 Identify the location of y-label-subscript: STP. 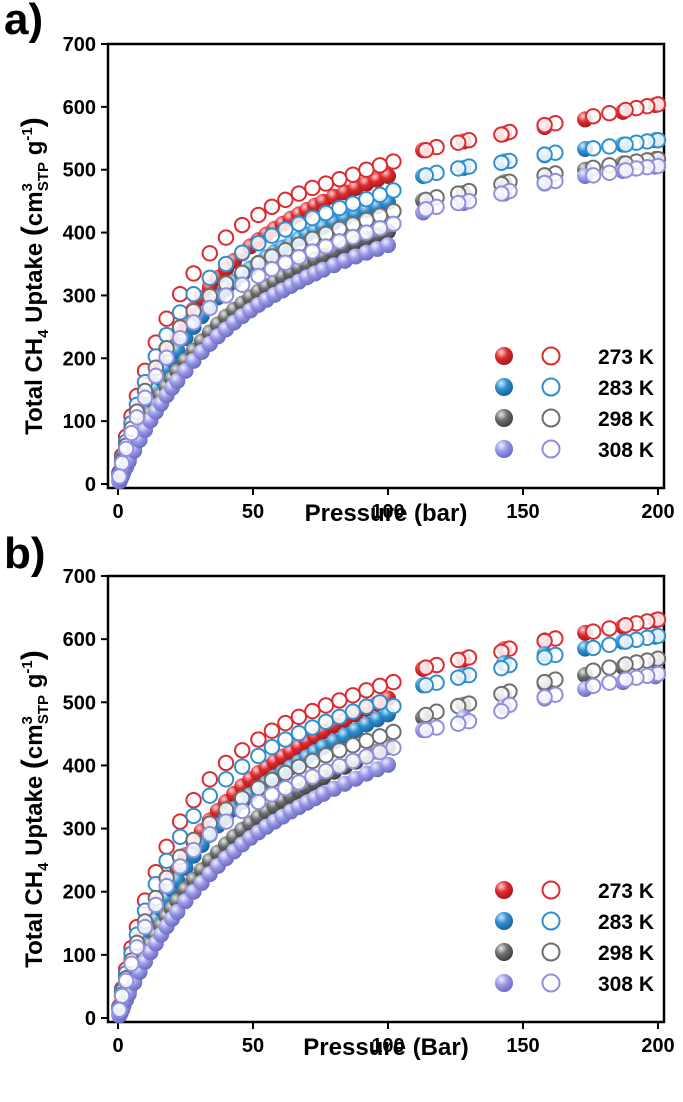
(43, 709).